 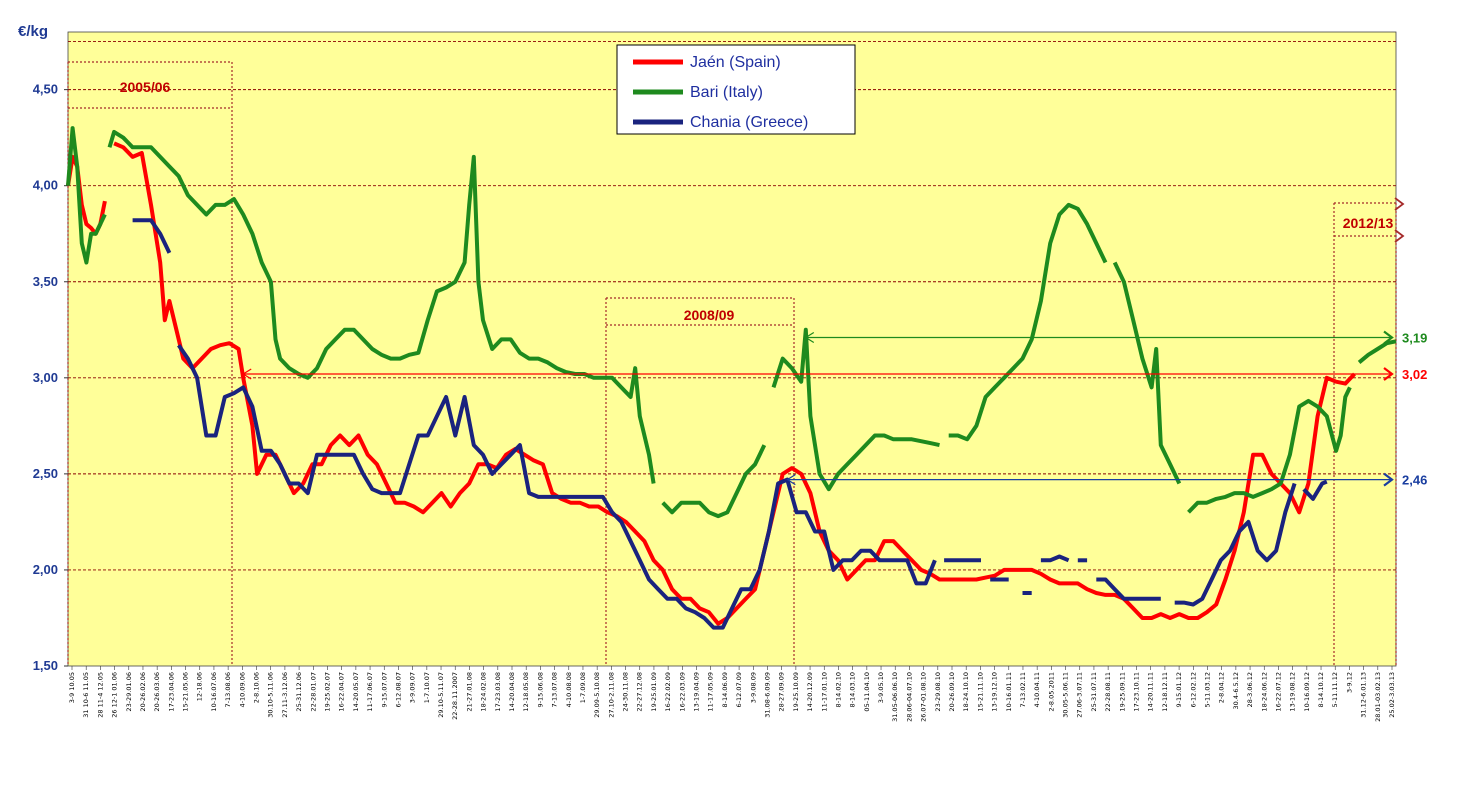 I want to click on end-value-label: 3,19, so click(x=1414, y=337).